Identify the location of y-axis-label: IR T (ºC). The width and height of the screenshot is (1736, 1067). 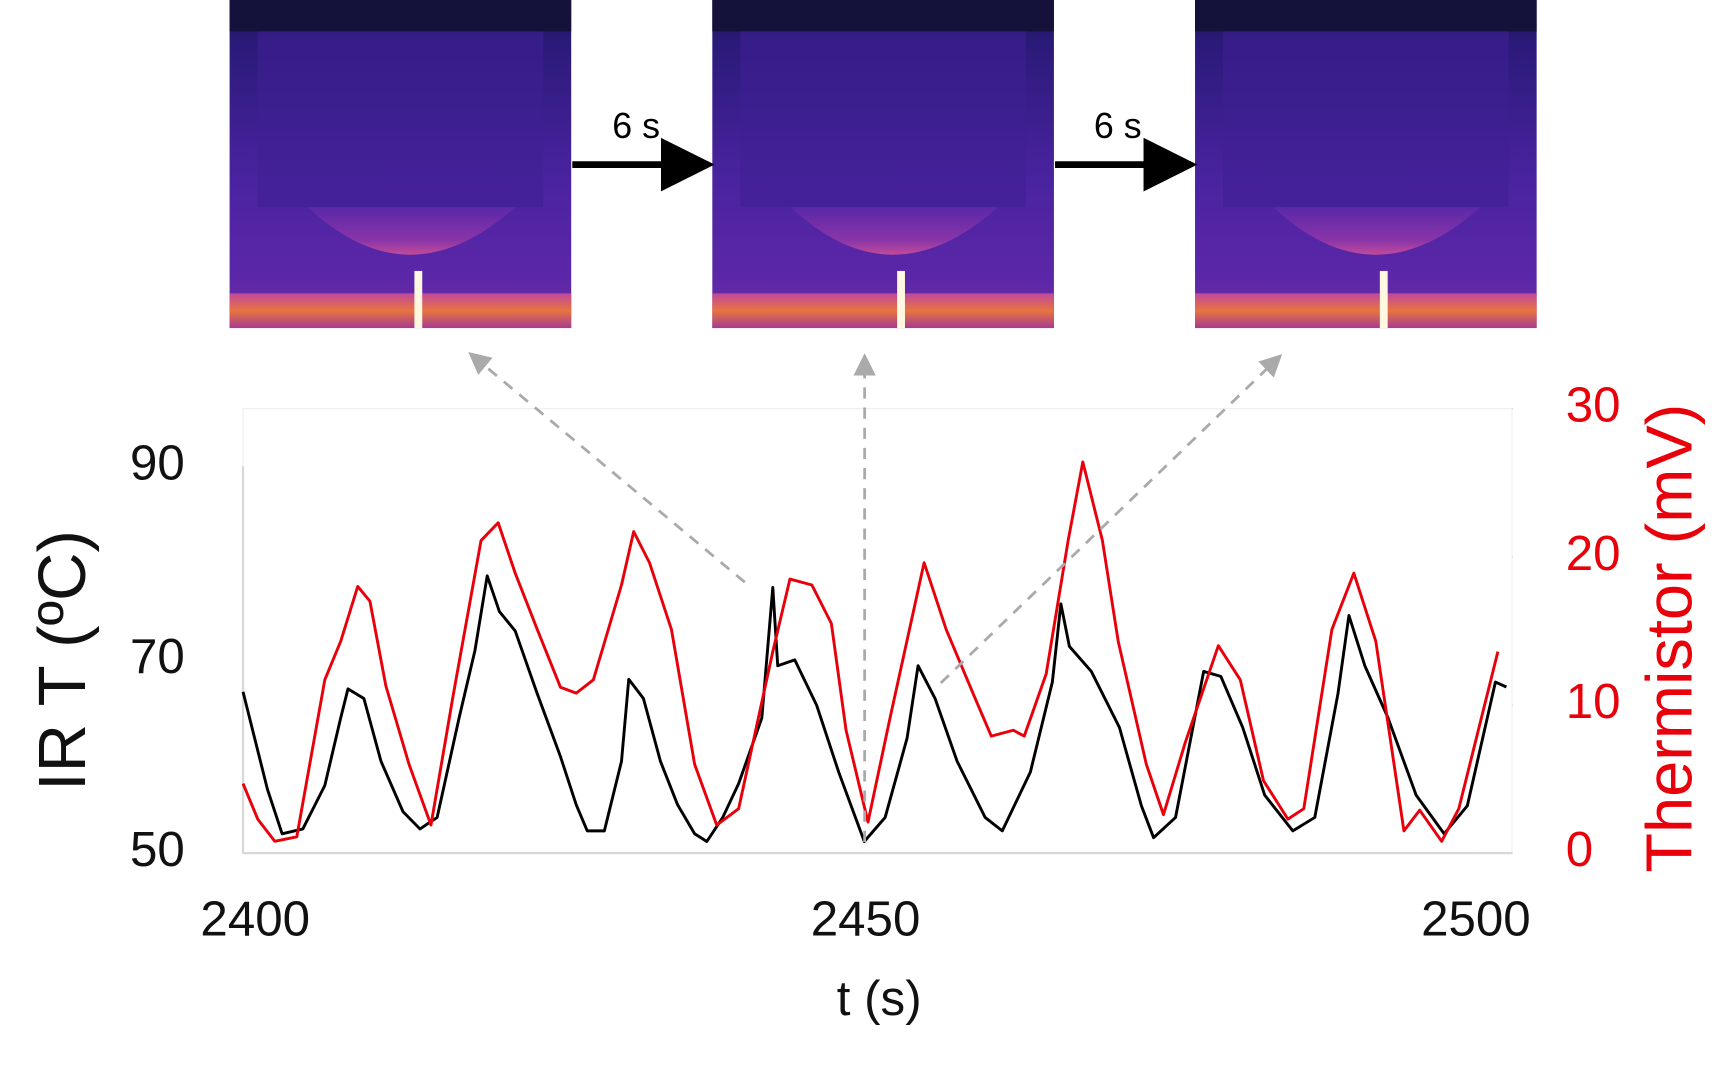
(62, 660).